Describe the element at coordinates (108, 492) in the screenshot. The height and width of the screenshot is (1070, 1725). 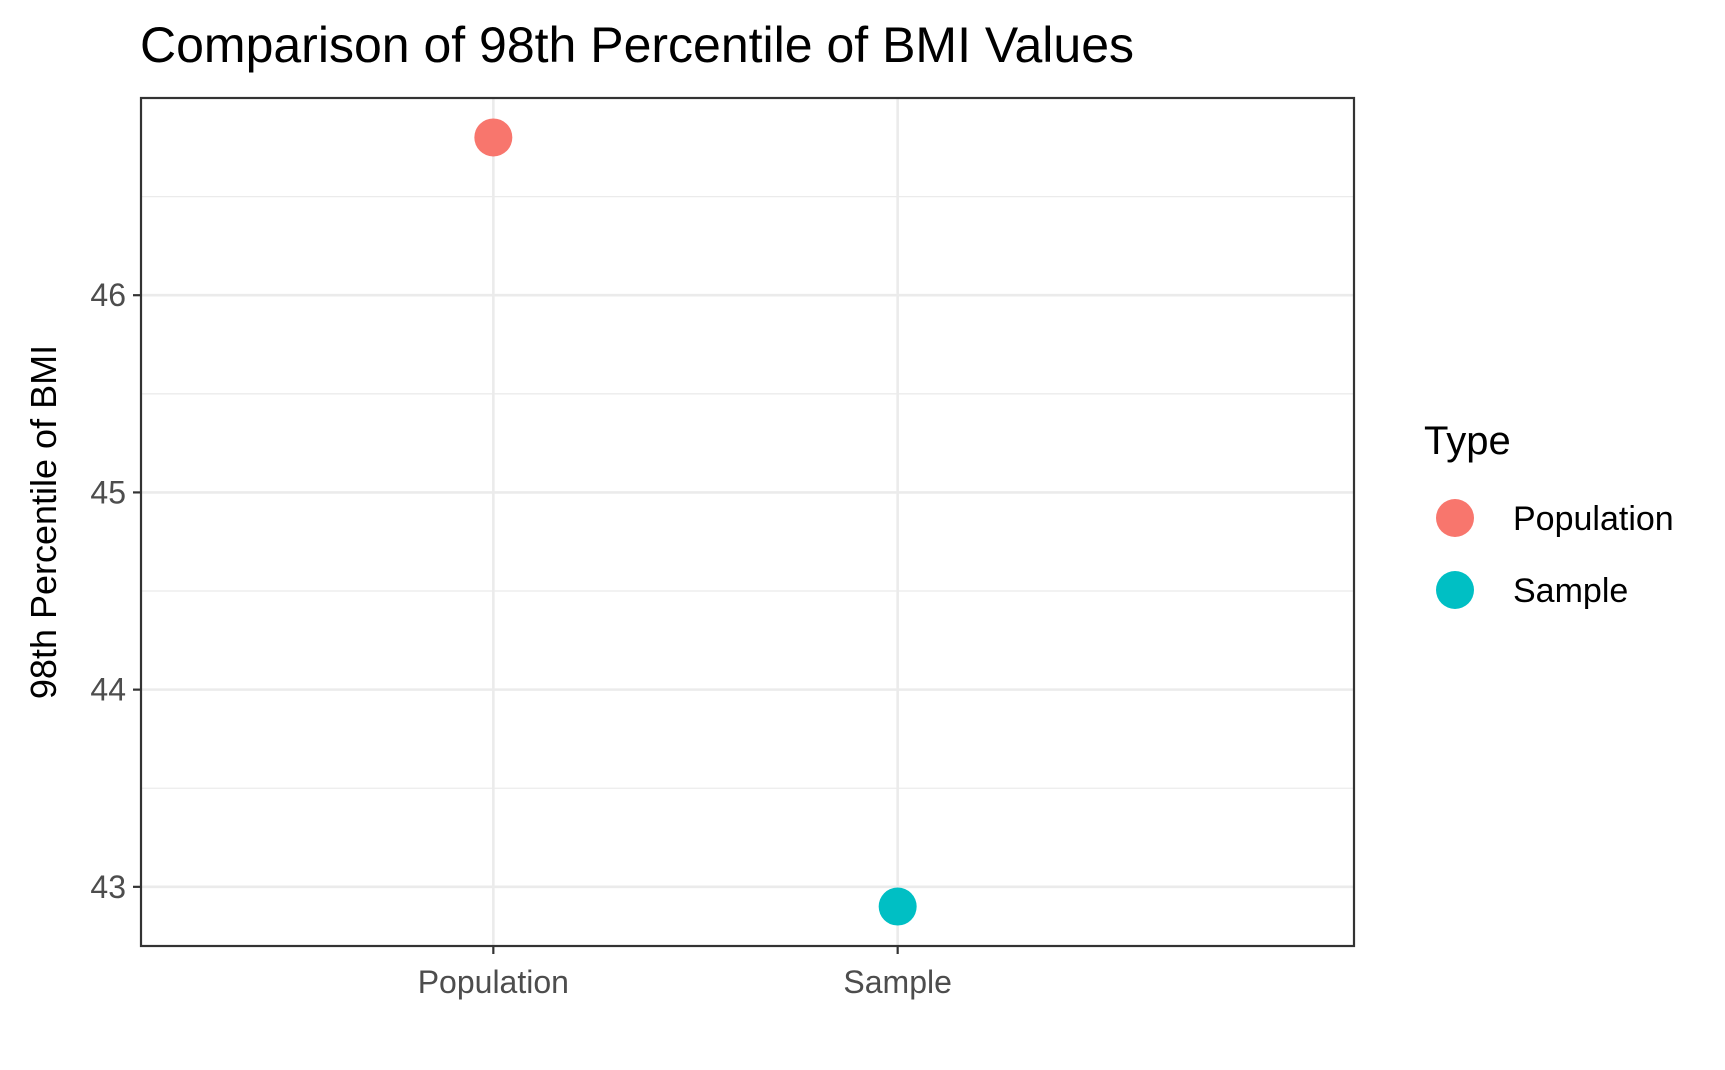
I see `y-tick-label: 45` at that location.